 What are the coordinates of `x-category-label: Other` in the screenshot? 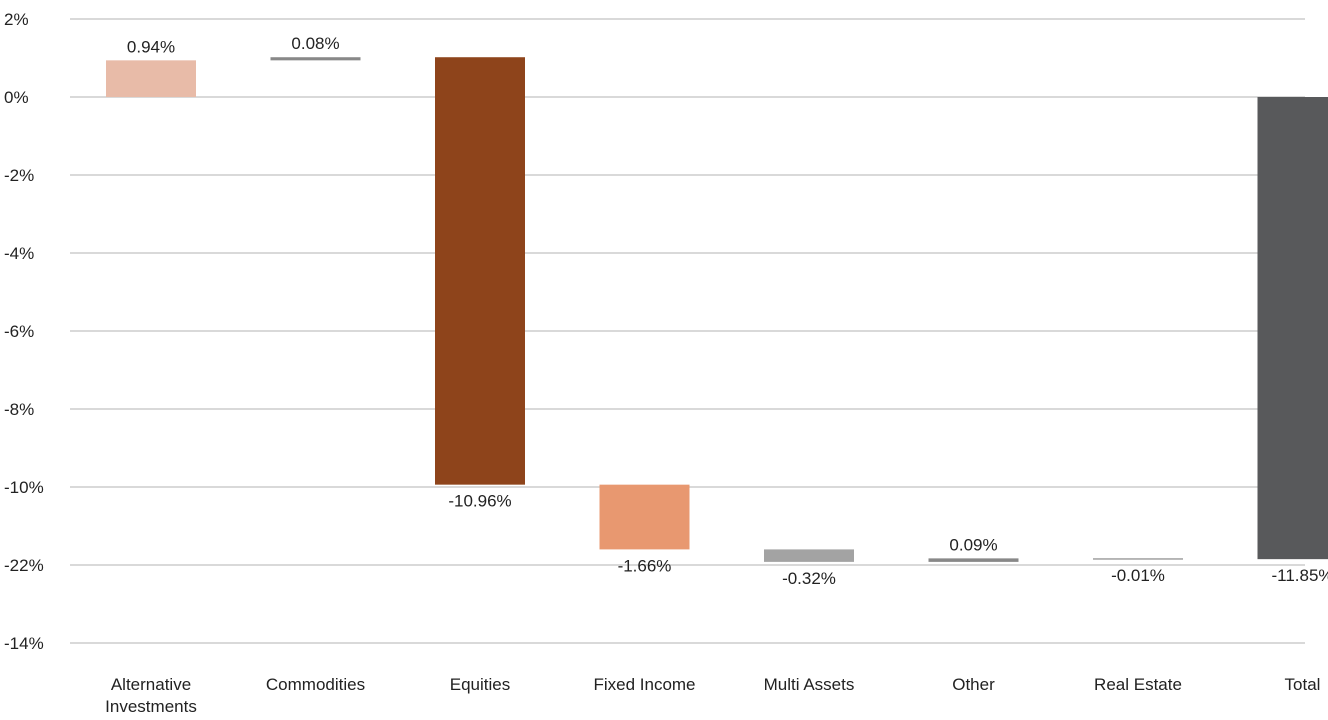 It's located at (973, 684).